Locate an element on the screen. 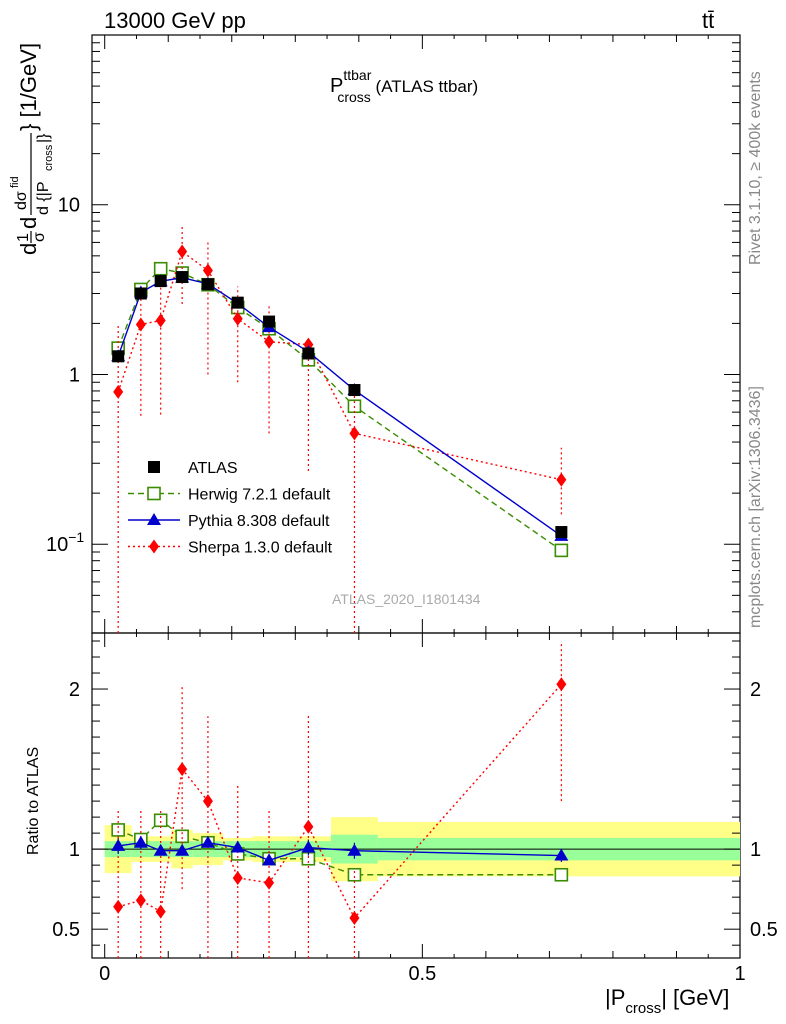 The image size is (786, 1024). x-tick-label-0: 0 is located at coordinates (104, 974).